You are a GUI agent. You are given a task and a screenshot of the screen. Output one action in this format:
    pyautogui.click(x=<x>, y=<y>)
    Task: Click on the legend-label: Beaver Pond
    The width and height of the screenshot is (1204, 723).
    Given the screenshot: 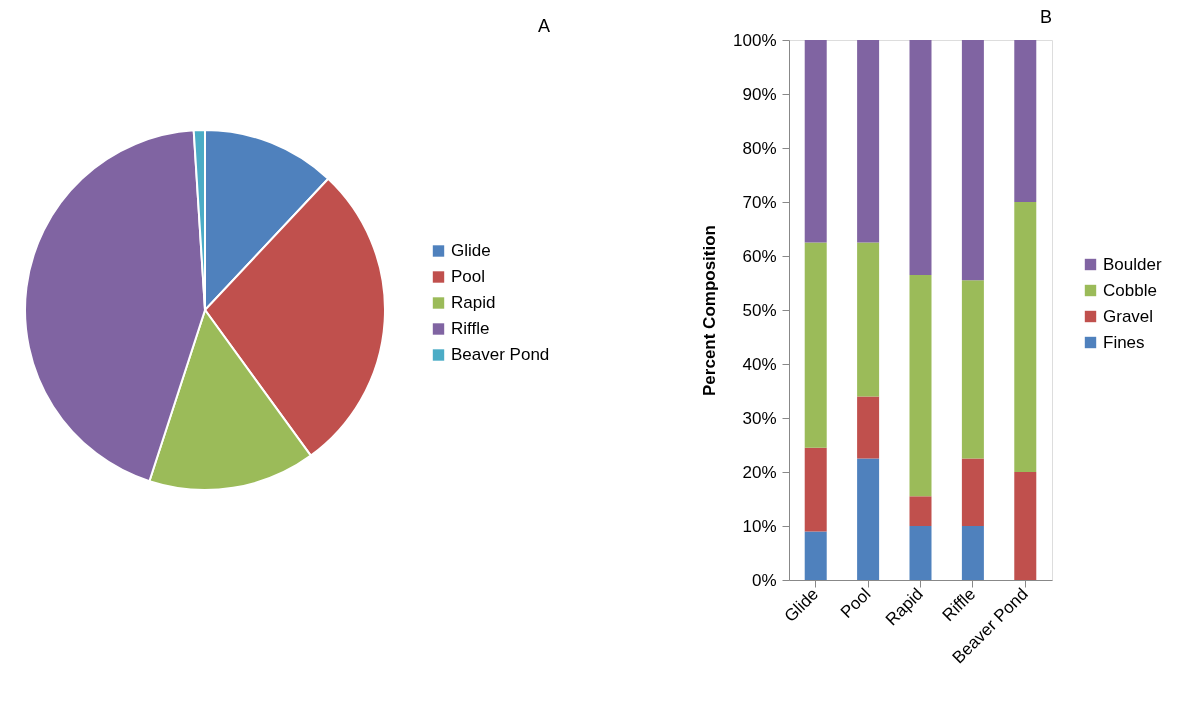 What is the action you would take?
    pyautogui.click(x=500, y=354)
    